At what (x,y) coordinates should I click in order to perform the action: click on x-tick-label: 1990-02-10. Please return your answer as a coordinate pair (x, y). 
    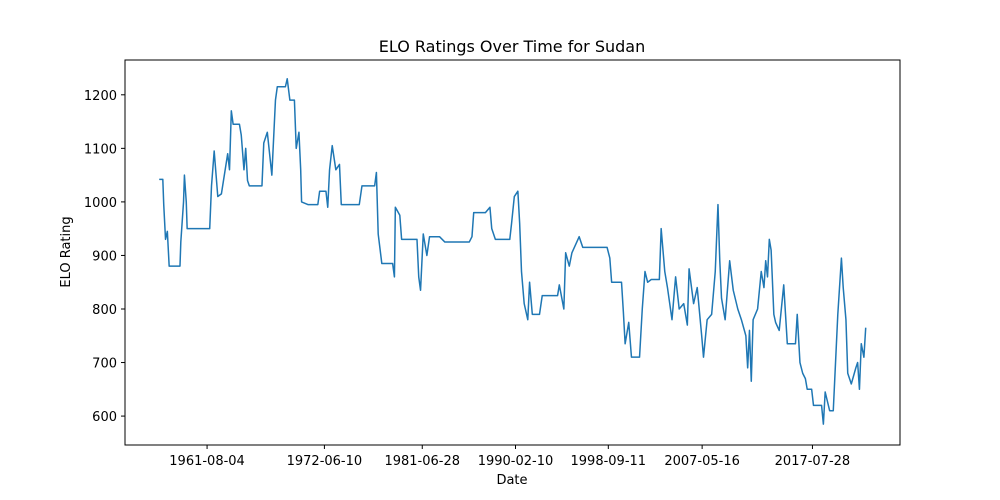
    Looking at the image, I should click on (516, 461).